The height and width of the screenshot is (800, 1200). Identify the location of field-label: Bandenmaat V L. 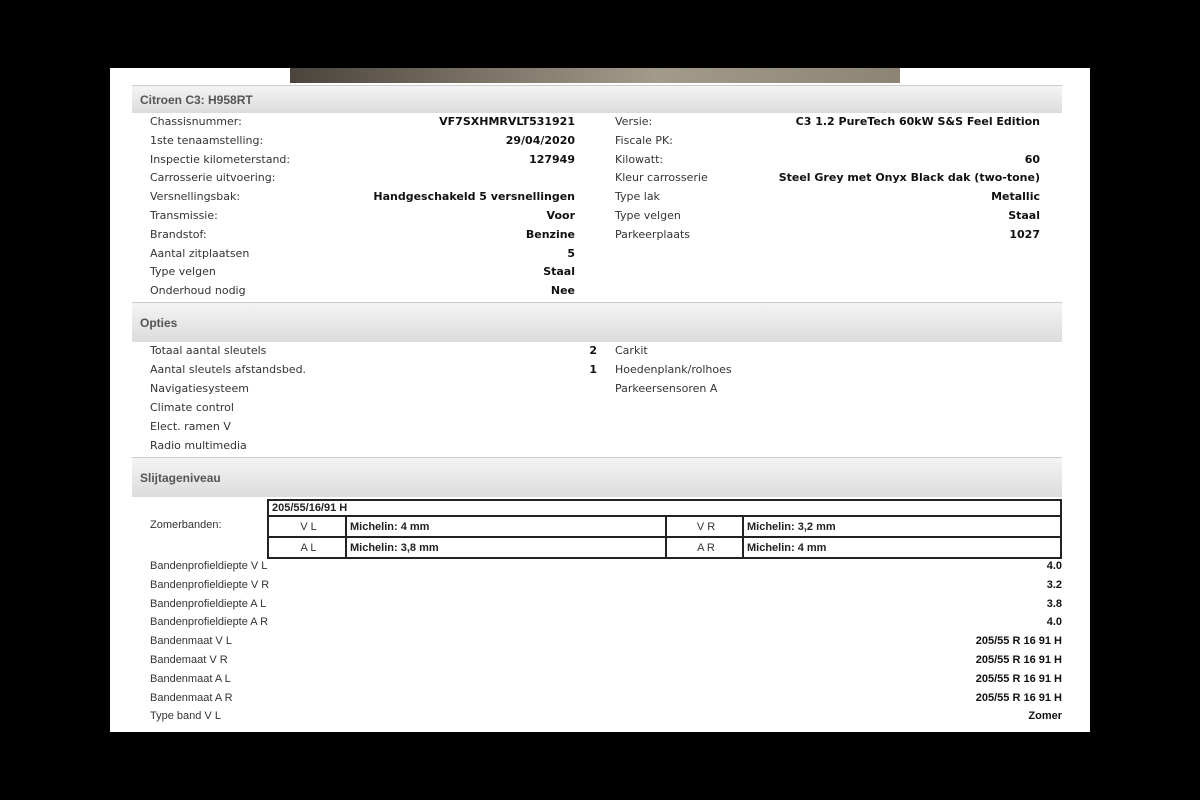
(191, 641).